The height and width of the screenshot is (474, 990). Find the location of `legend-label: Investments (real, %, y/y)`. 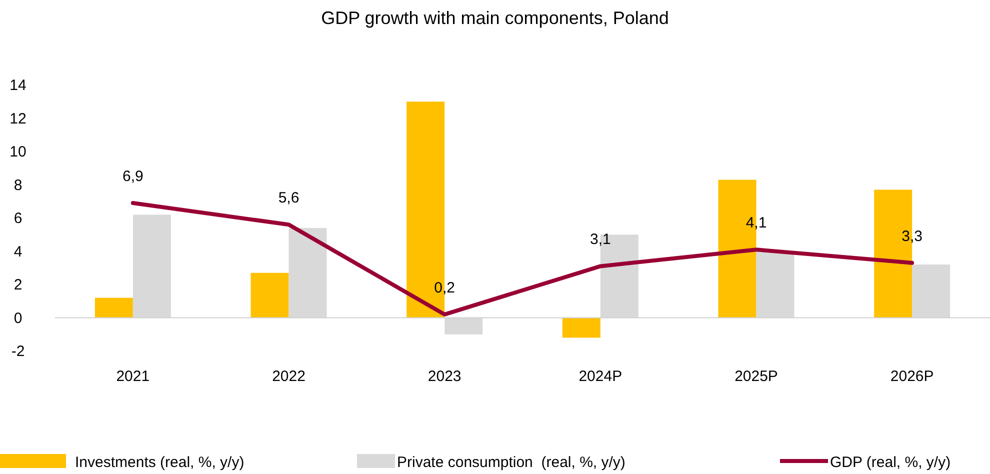

legend-label: Investments (real, %, y/y) is located at coordinates (159, 462).